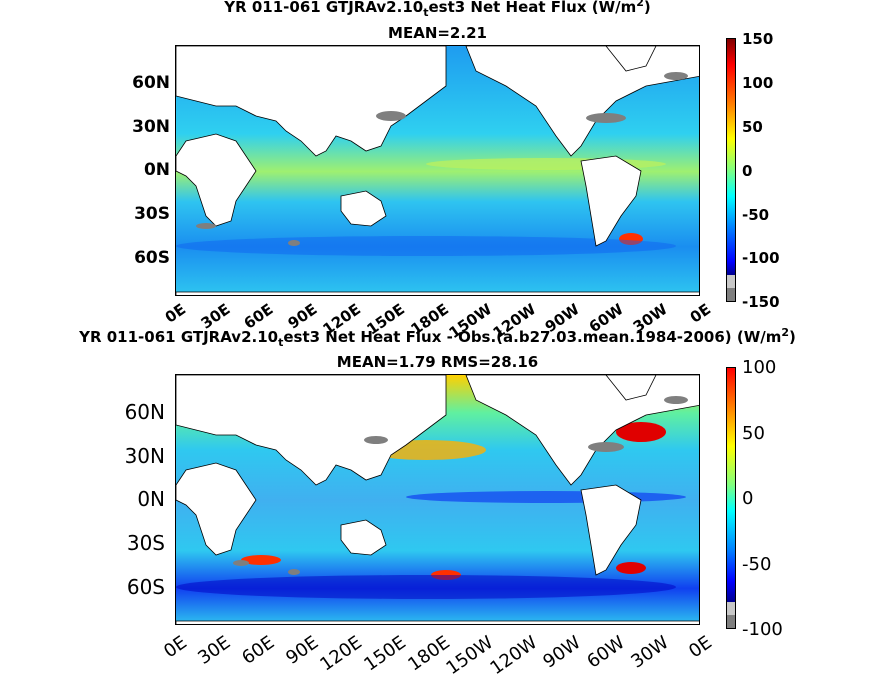 The width and height of the screenshot is (875, 679). I want to click on panel2-lat-label: 0N, so click(151, 499).